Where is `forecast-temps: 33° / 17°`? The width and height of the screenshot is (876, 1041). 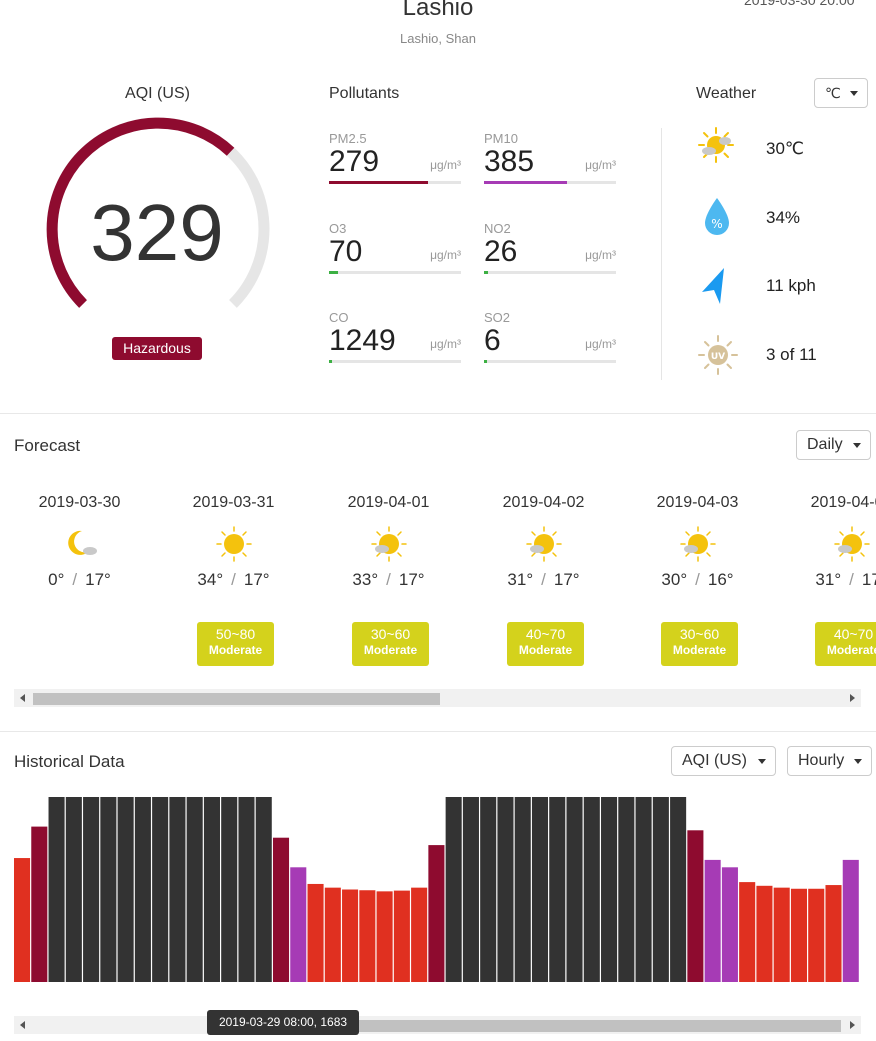 forecast-temps: 33° / 17° is located at coordinates (388, 580).